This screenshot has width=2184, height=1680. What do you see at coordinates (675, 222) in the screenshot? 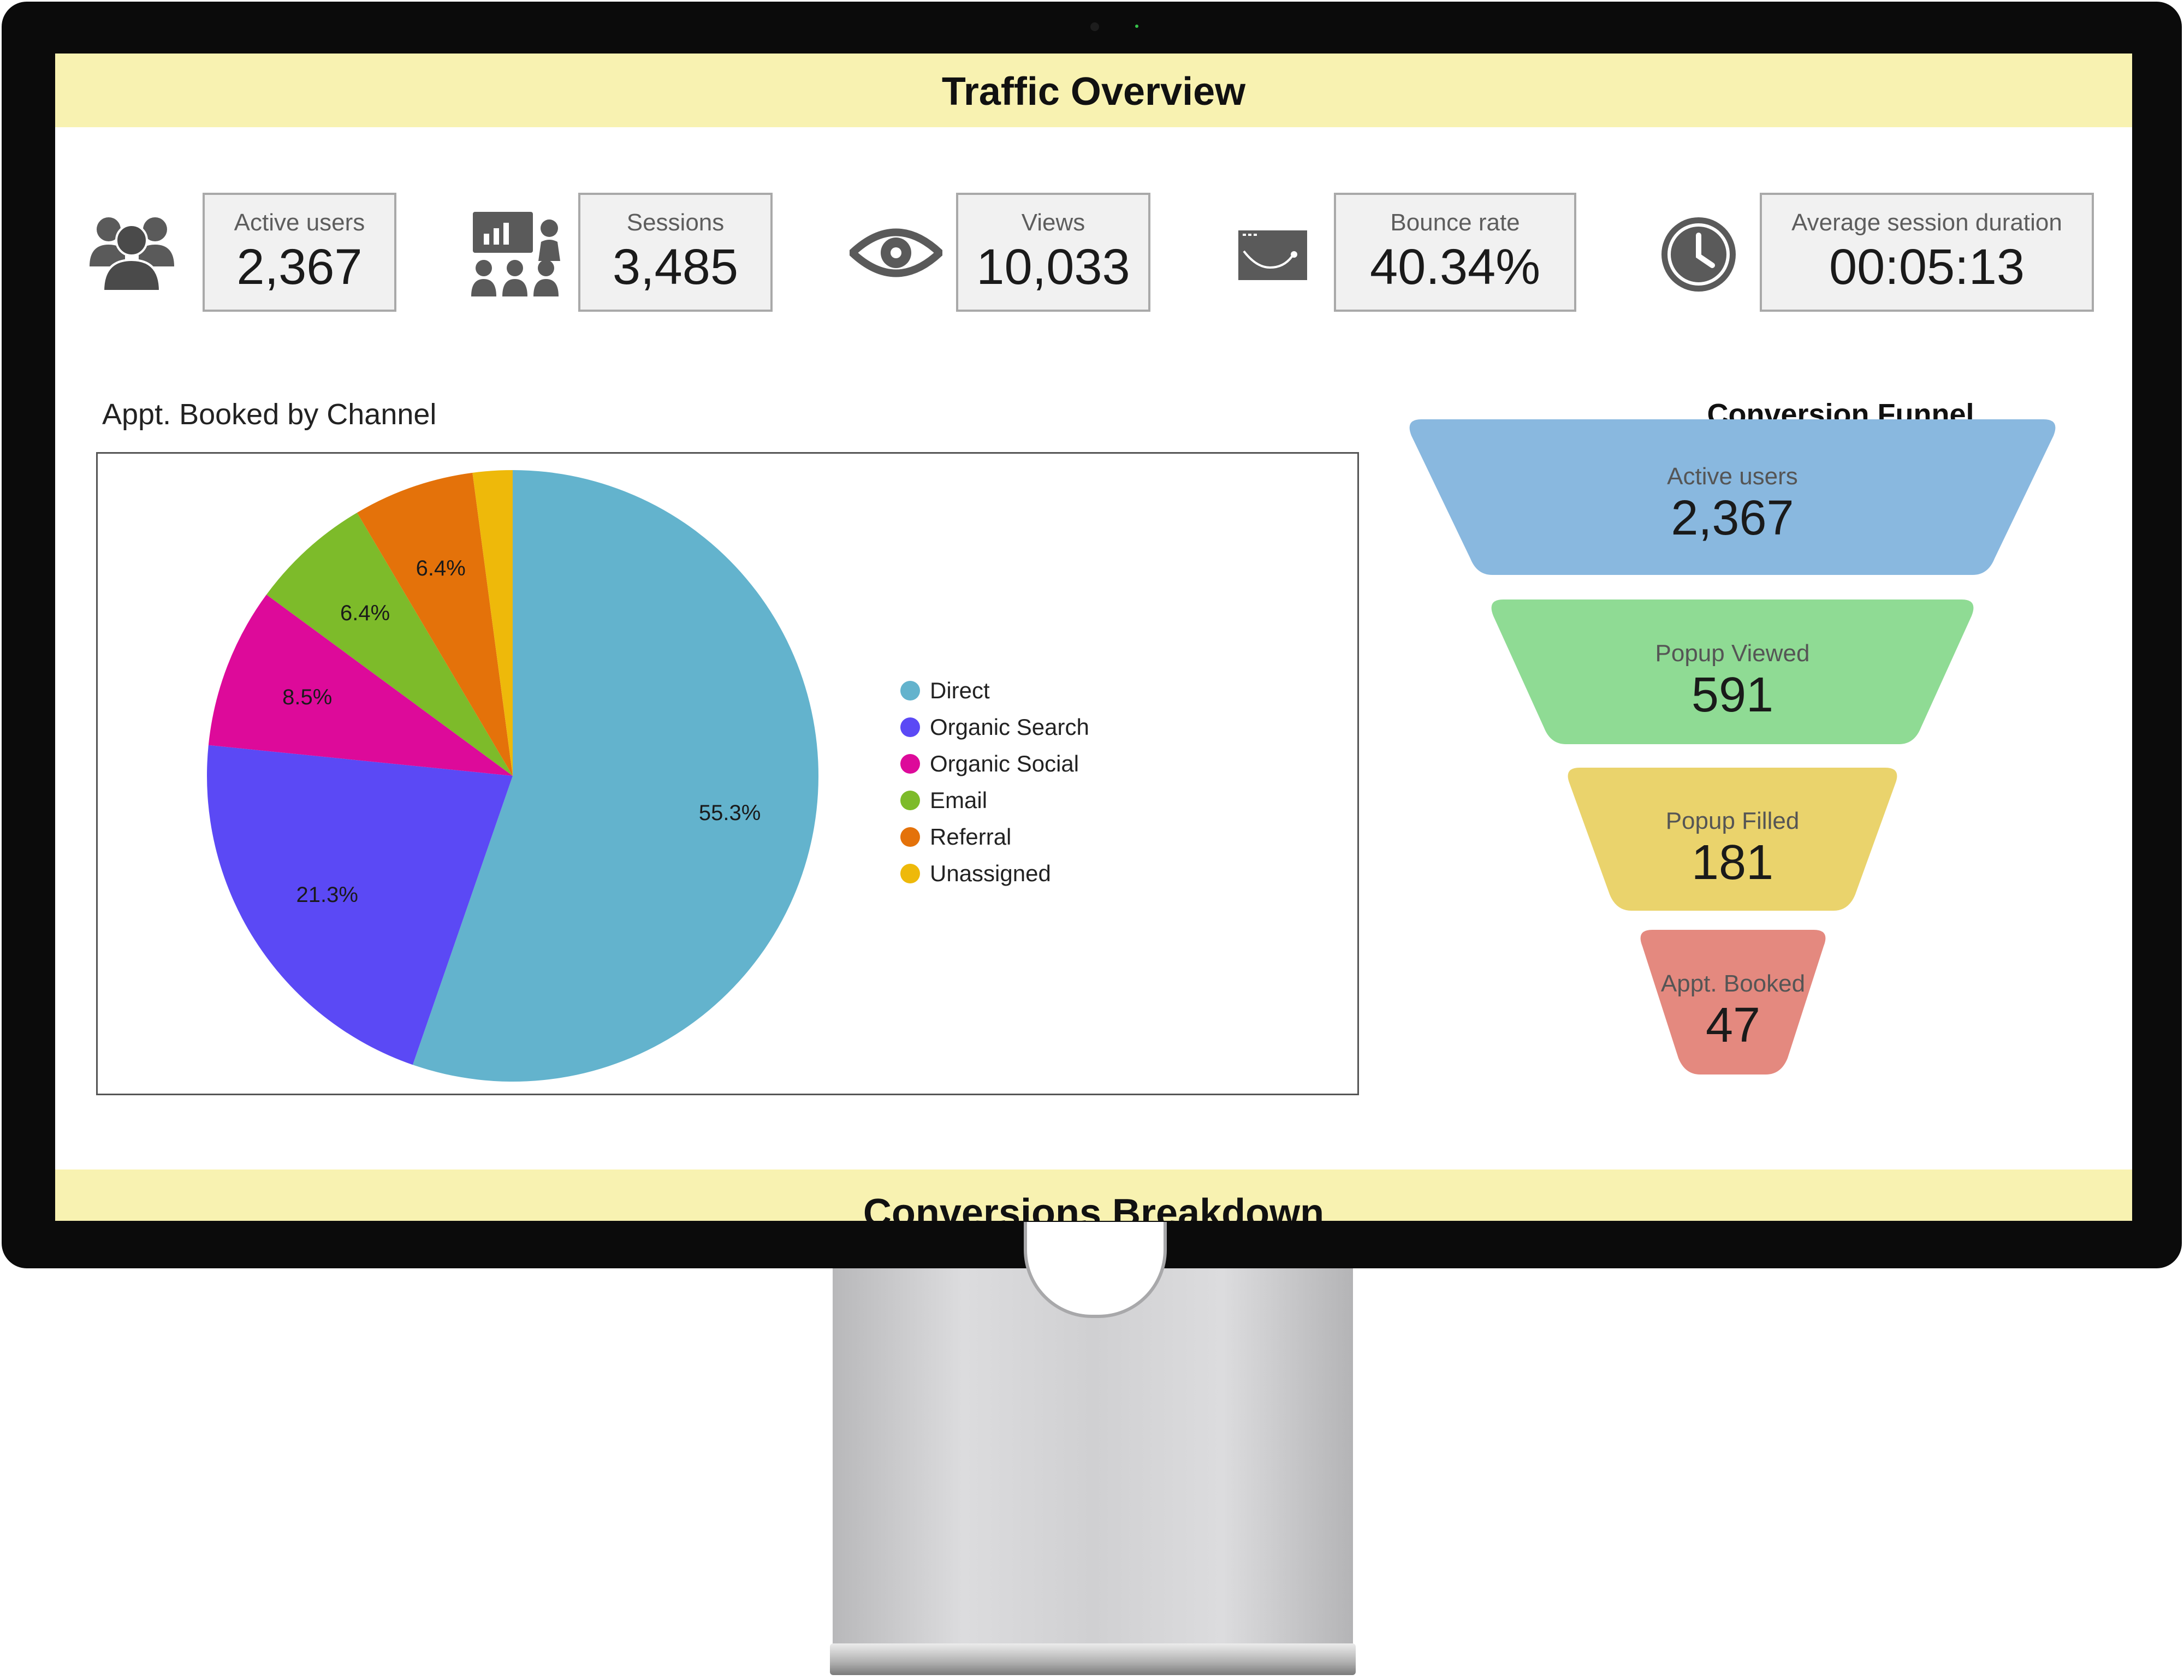
I see `kpi-label: Sessions` at bounding box center [675, 222].